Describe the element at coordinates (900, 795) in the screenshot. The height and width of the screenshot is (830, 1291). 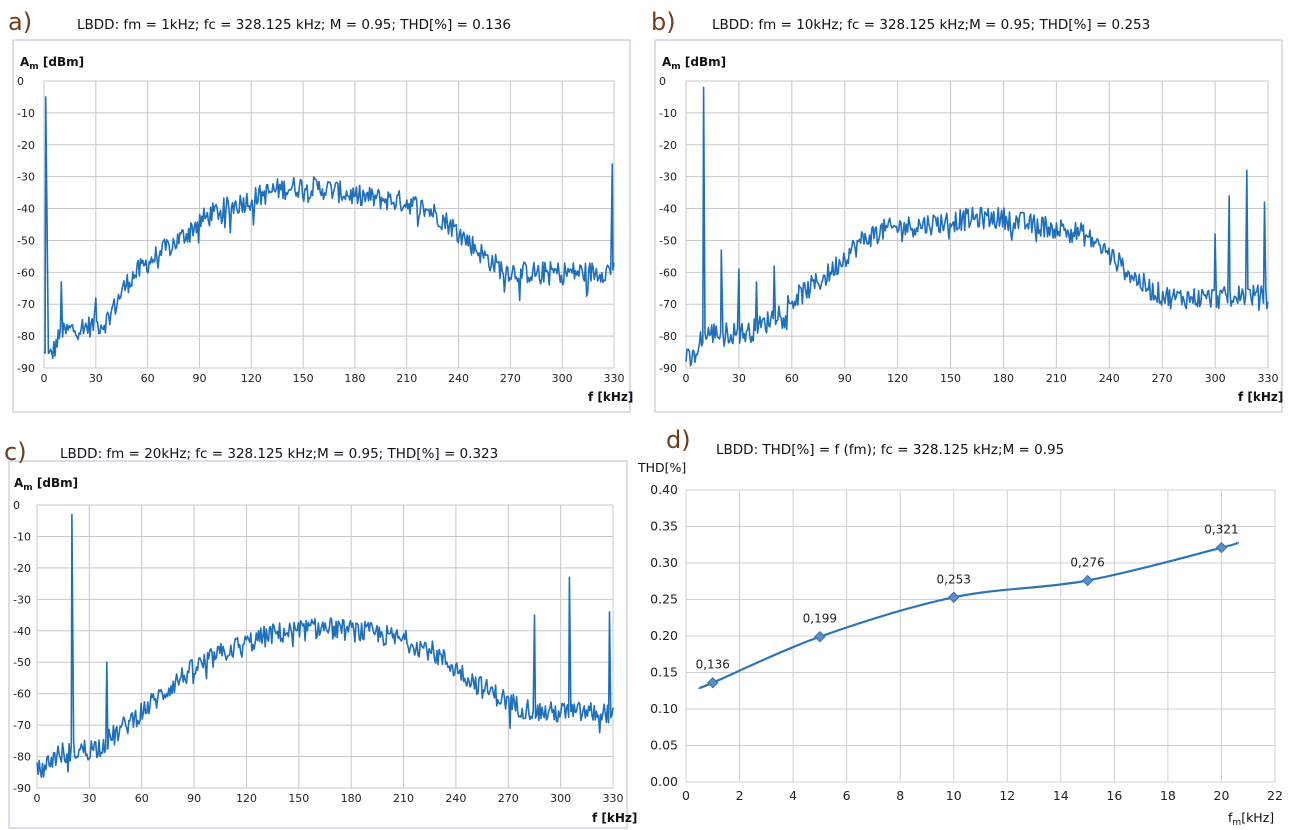
I see `x-tick-label: 8` at that location.